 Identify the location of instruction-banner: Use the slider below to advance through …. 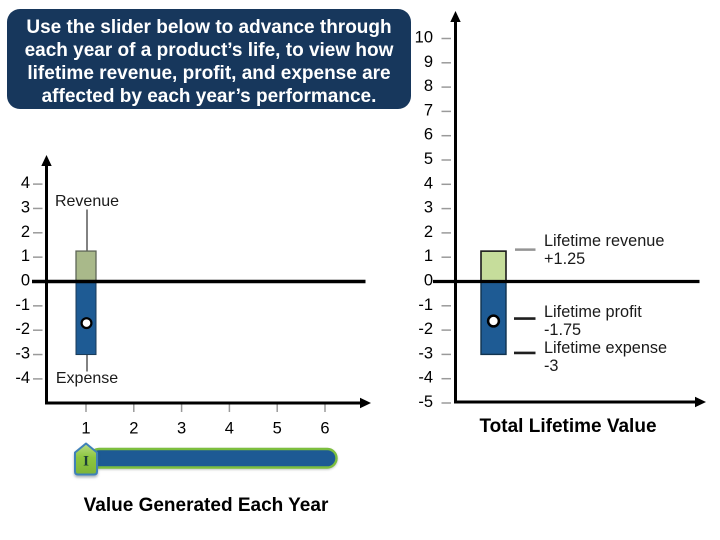
(209, 59).